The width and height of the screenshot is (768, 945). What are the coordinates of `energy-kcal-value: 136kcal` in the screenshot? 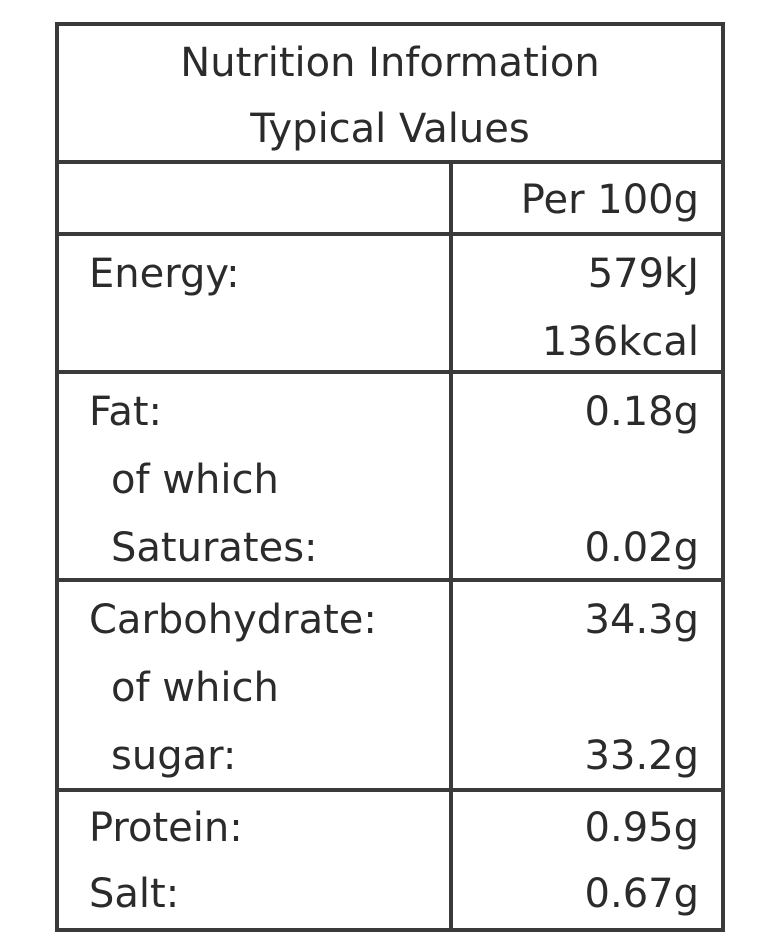 It's located at (620, 342).